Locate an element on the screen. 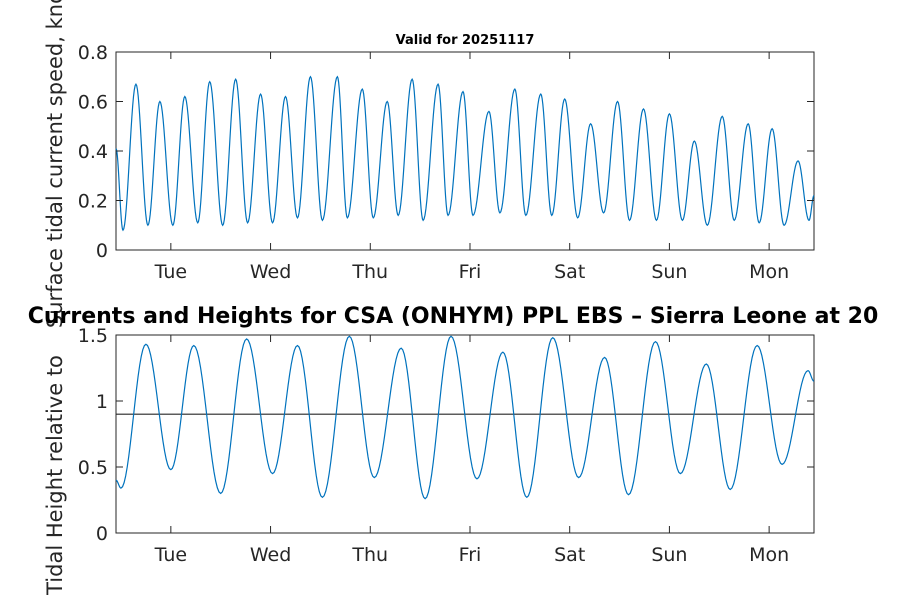 Image resolution: width=900 pixels, height=600 pixels. y-tick-label: 0.8 is located at coordinates (93, 53).